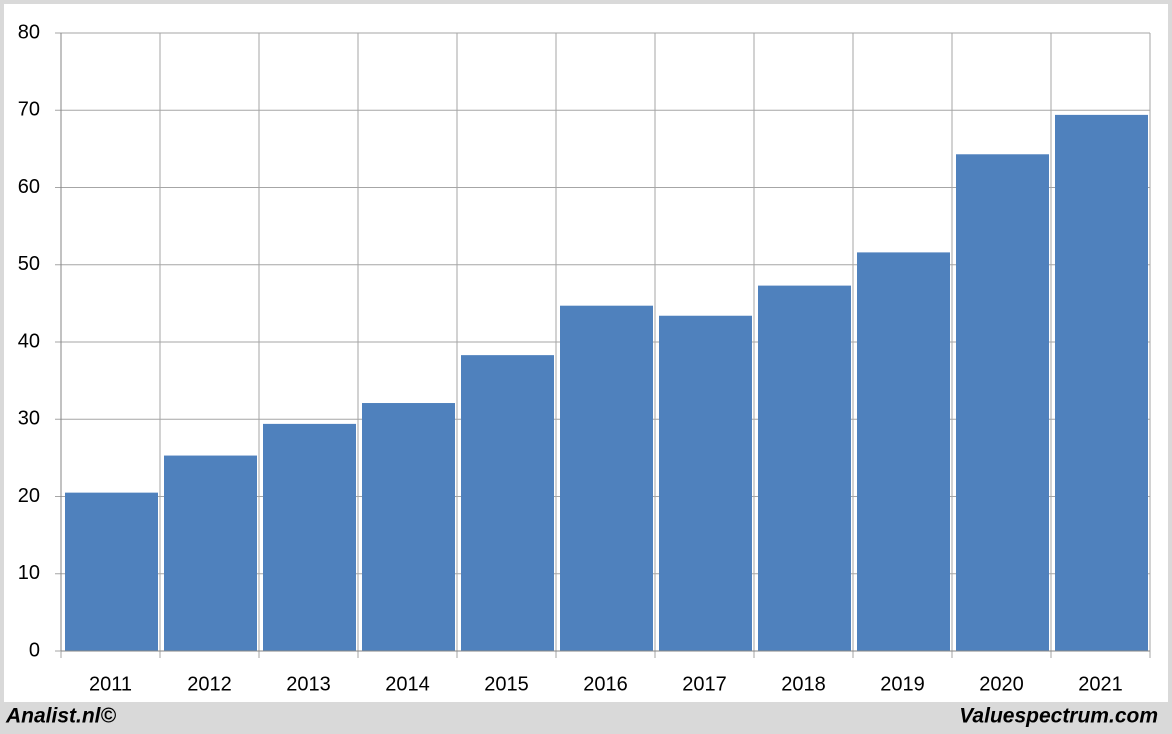 The height and width of the screenshot is (734, 1172). Describe the element at coordinates (407, 684) in the screenshot. I see `x-tick-label: 2014` at that location.